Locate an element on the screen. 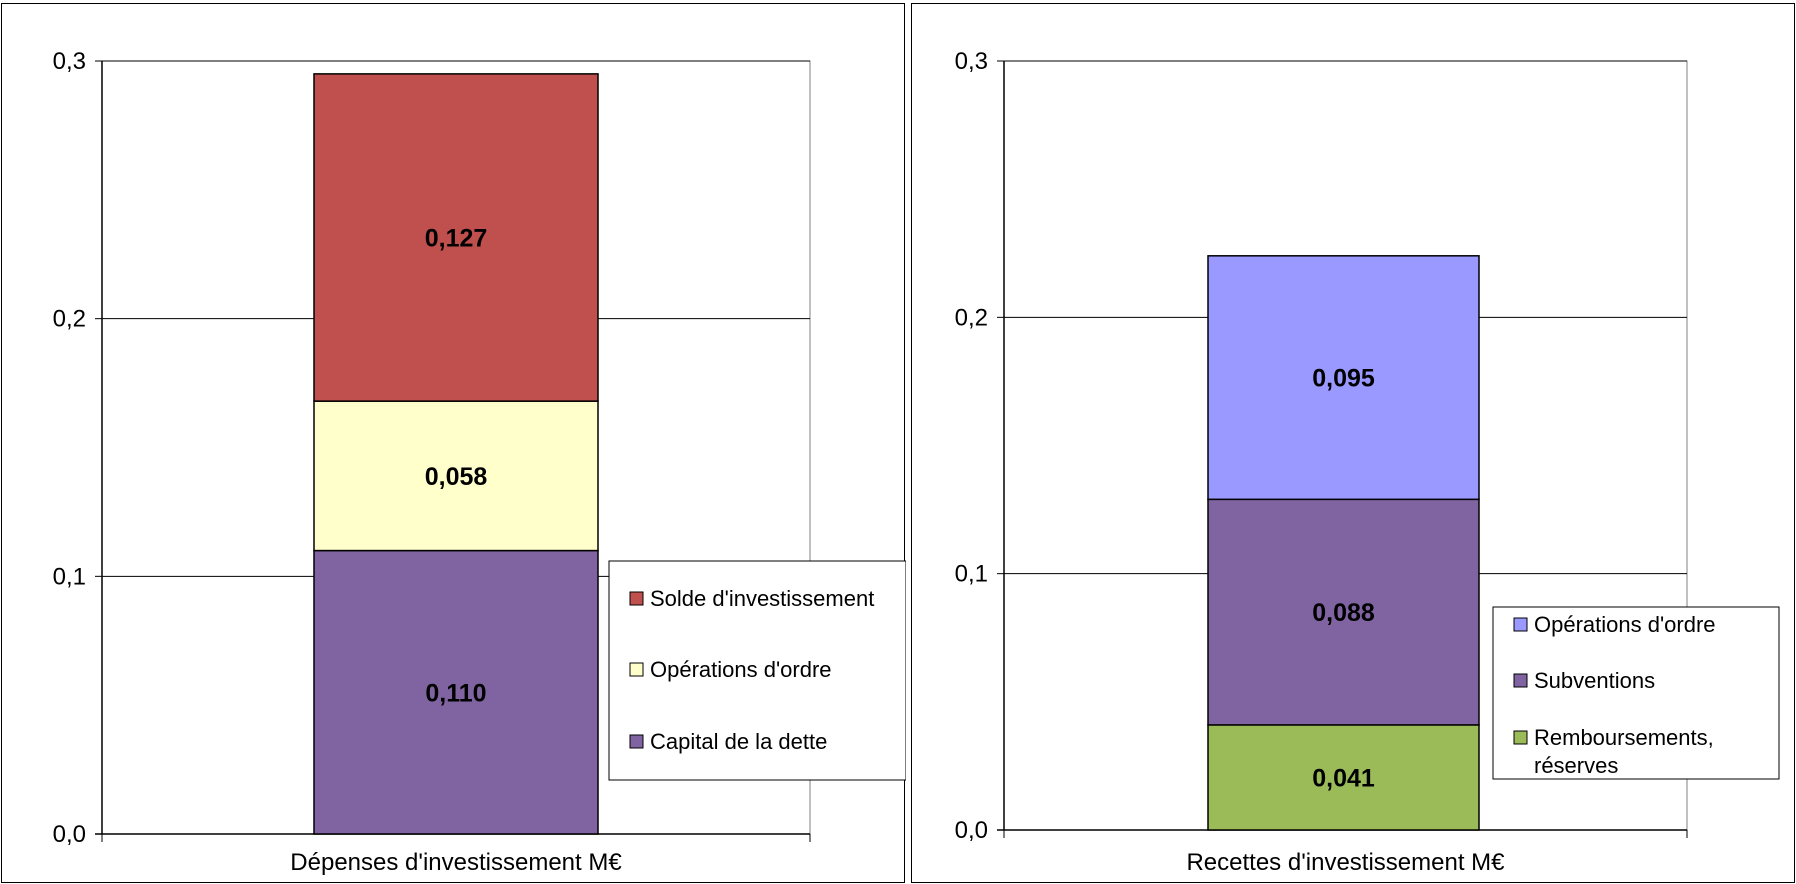 The height and width of the screenshot is (884, 1796). data-label: 0,110 is located at coordinates (455, 693).